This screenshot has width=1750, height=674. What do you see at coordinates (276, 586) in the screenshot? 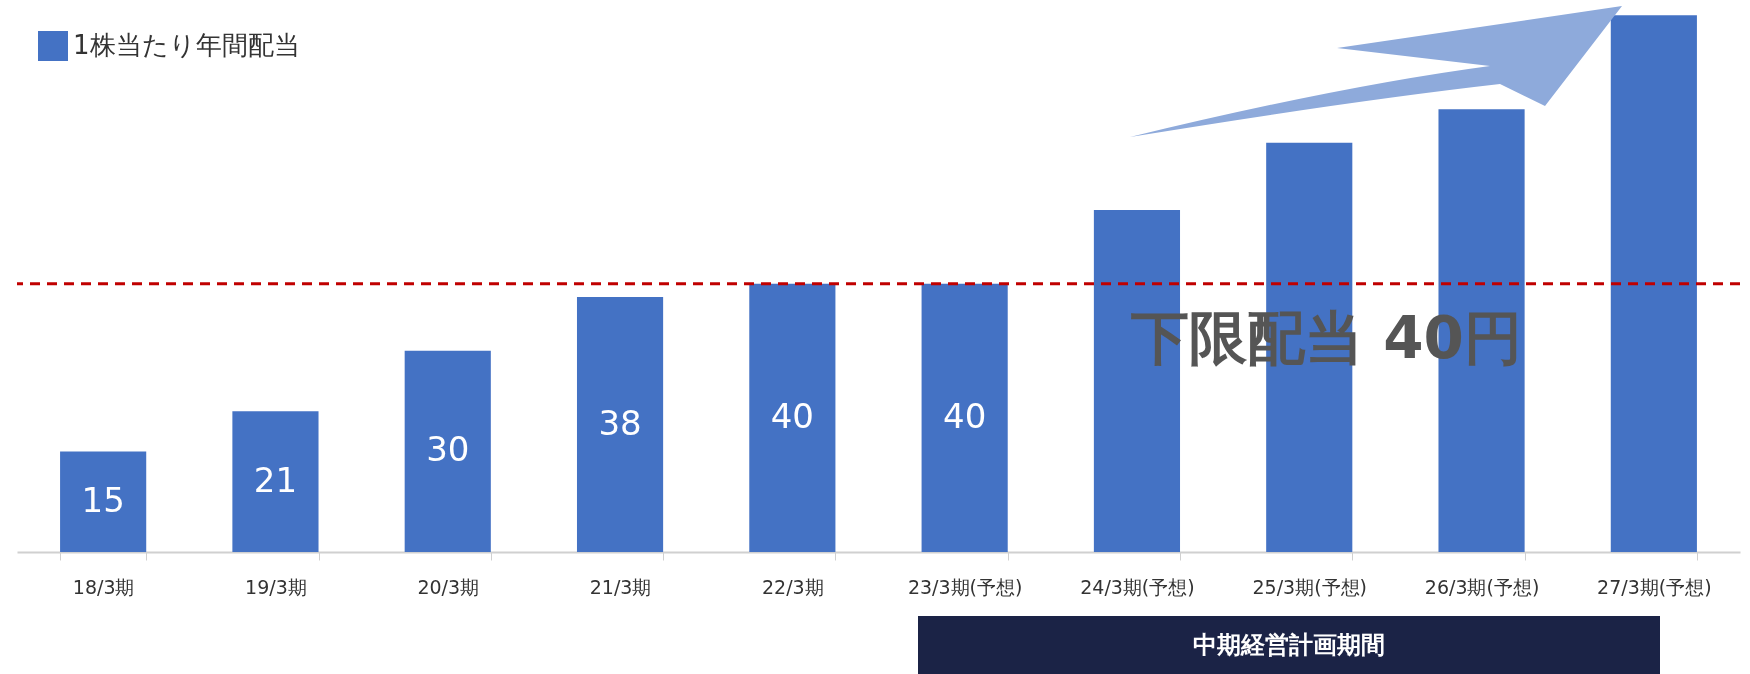
I see `x-tick-label: 19/3期` at bounding box center [276, 586].